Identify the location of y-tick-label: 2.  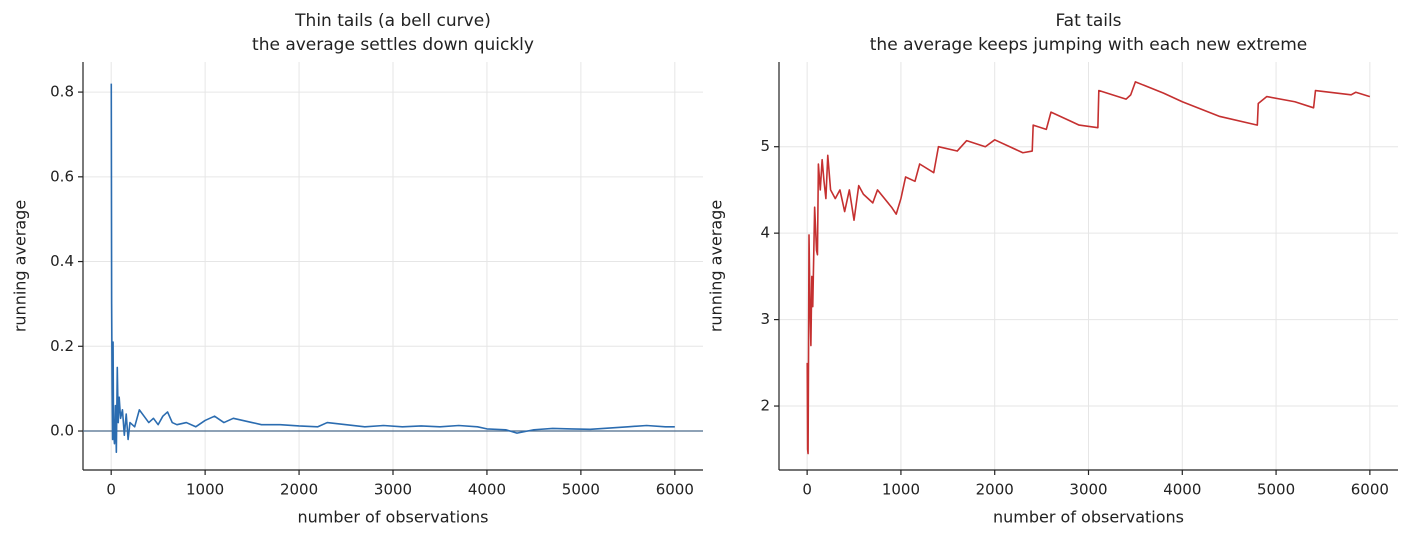
(765, 406).